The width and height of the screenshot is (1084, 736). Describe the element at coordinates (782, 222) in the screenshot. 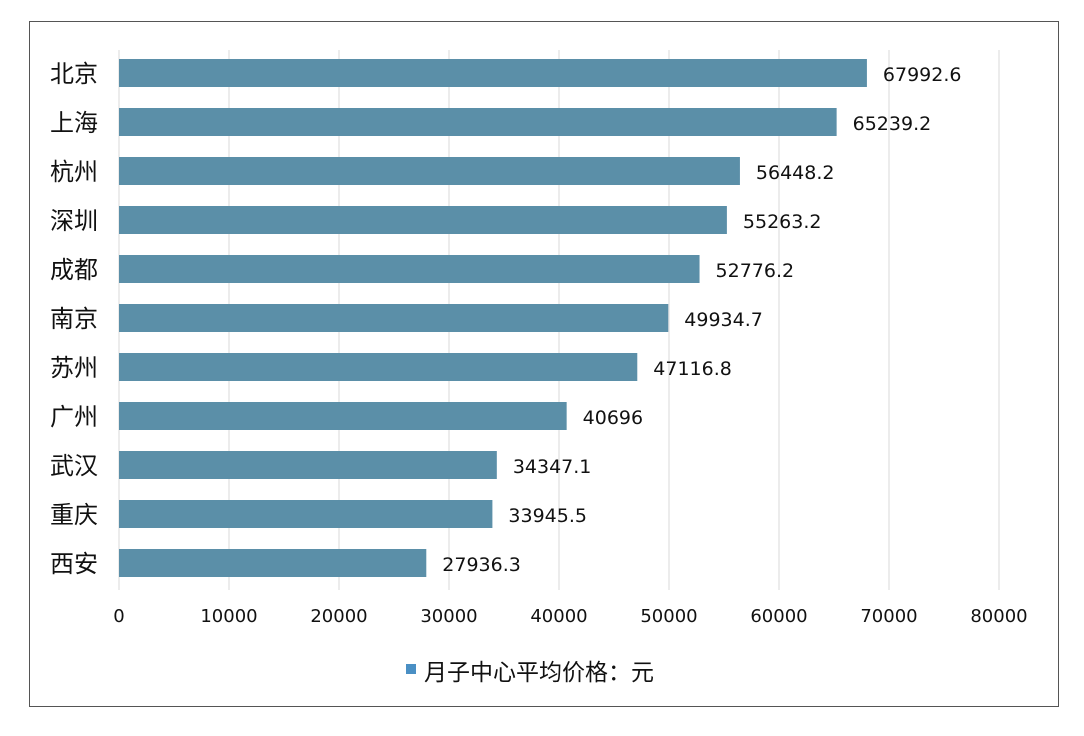

I see `data-label: 55263.2` at that location.